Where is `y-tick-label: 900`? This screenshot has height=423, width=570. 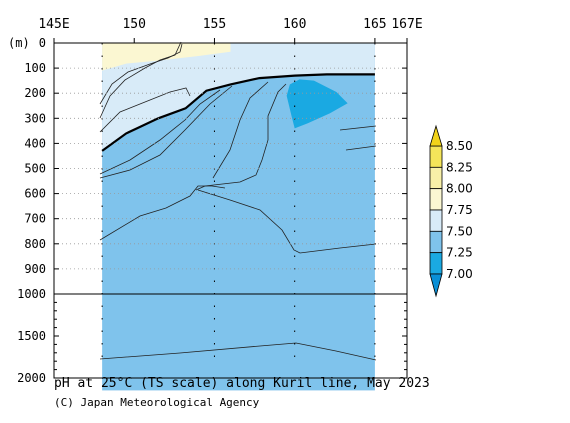
y-tick-label: 900 is located at coordinates (35, 269).